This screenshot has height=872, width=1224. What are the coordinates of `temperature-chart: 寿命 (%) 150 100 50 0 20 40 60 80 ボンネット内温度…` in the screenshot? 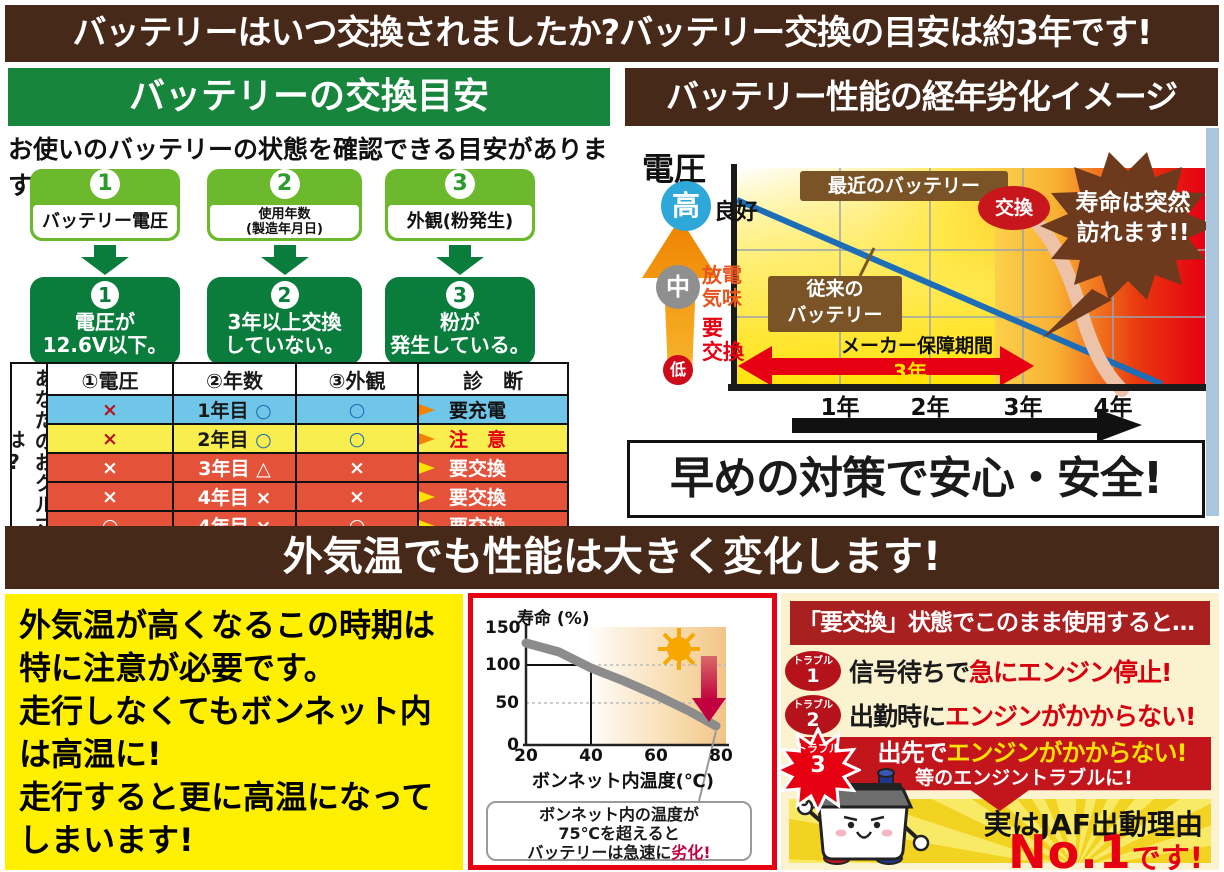 It's located at (622, 731).